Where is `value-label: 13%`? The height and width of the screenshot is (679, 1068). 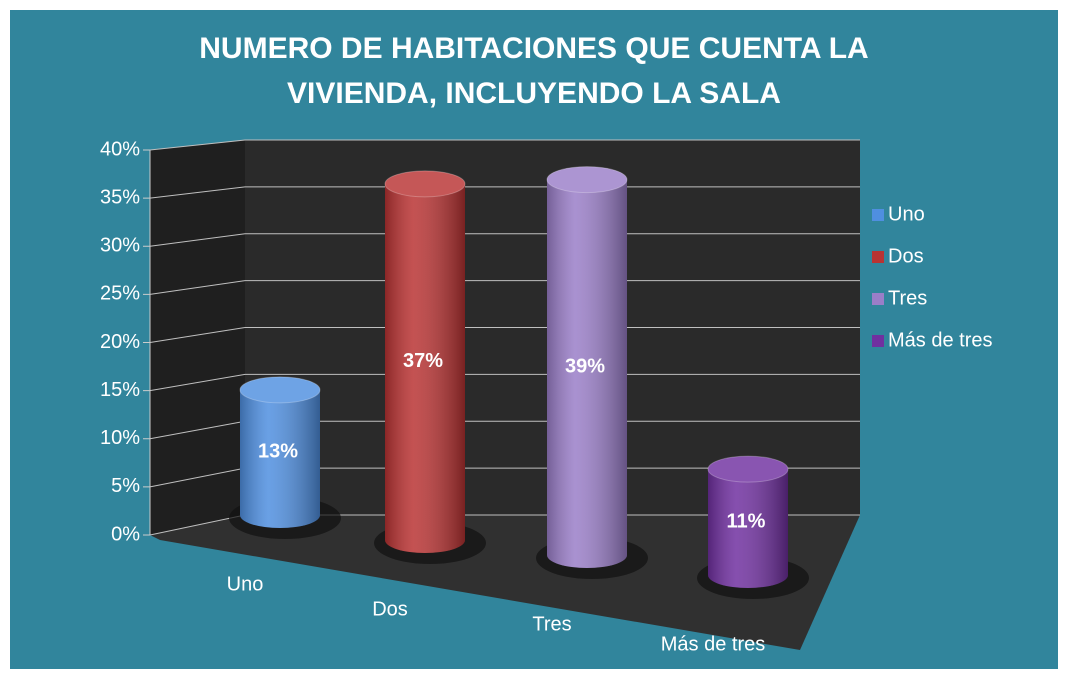 value-label: 13% is located at coordinates (278, 452).